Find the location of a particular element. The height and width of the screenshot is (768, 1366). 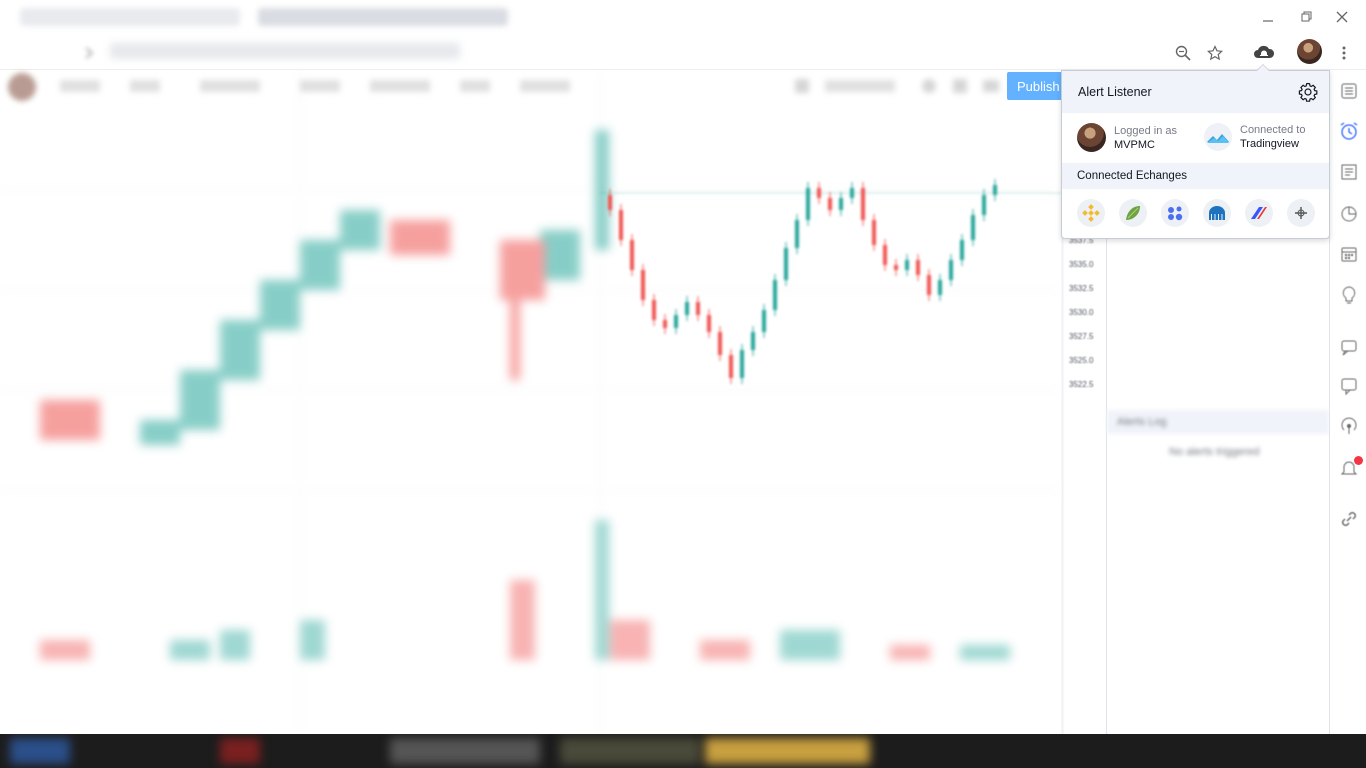

os-taskbar is located at coordinates (683, 751).